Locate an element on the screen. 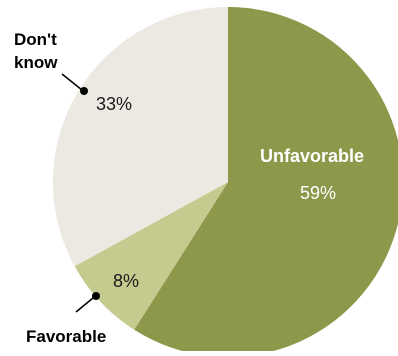 The image size is (398, 356). leader-dot-favorable is located at coordinates (96, 296).